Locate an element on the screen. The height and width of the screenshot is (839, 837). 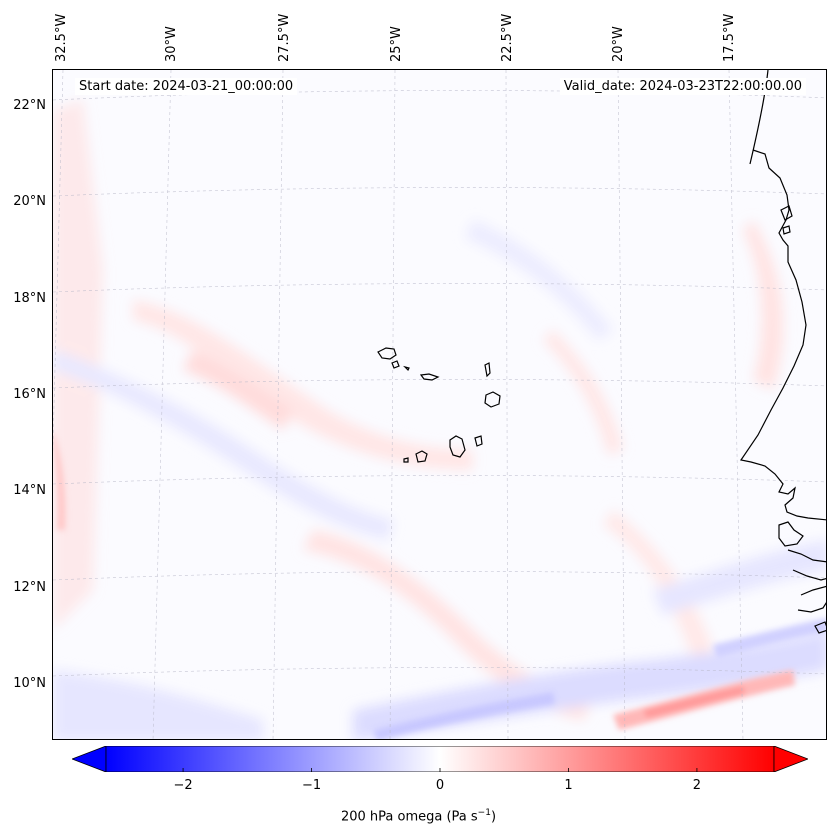
lon-label: 27.5°W is located at coordinates (284, 37).